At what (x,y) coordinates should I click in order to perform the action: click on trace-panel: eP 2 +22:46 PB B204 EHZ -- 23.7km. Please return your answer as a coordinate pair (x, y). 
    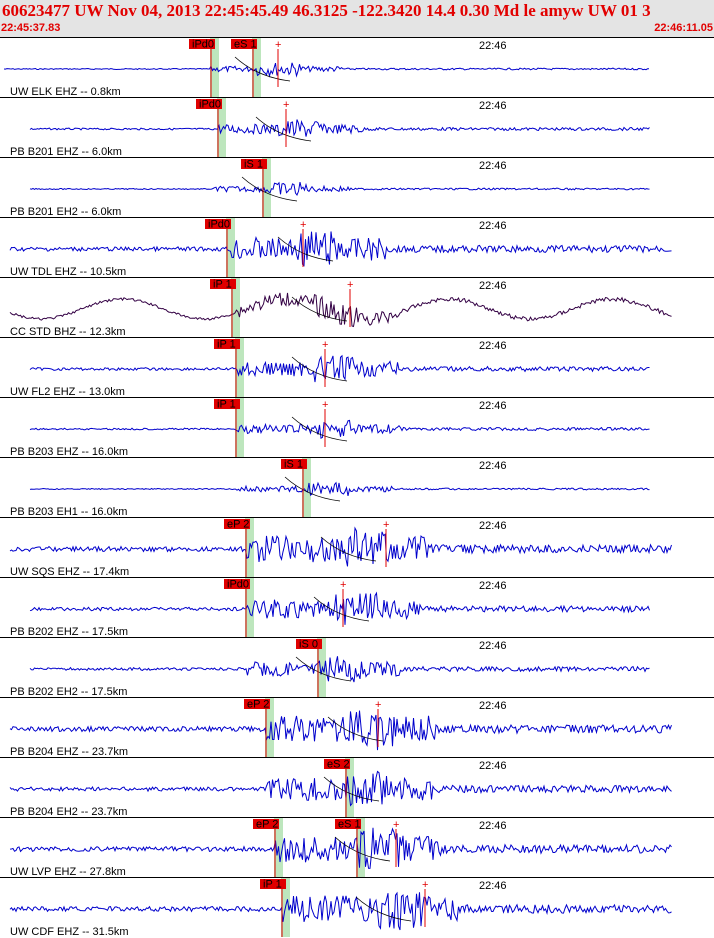
    Looking at the image, I should click on (357, 728).